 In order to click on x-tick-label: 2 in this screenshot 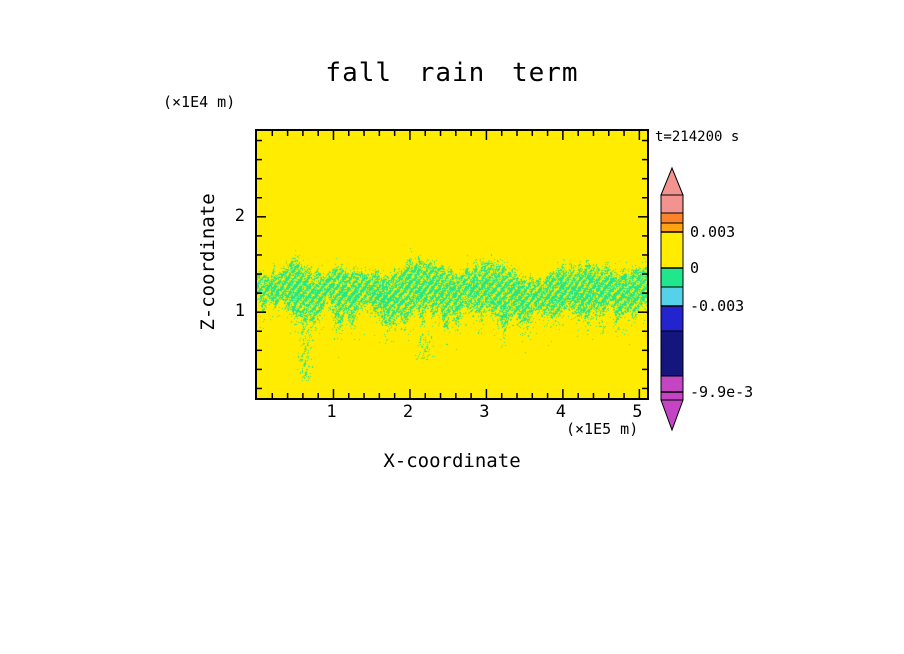, I will do `click(408, 412)`.